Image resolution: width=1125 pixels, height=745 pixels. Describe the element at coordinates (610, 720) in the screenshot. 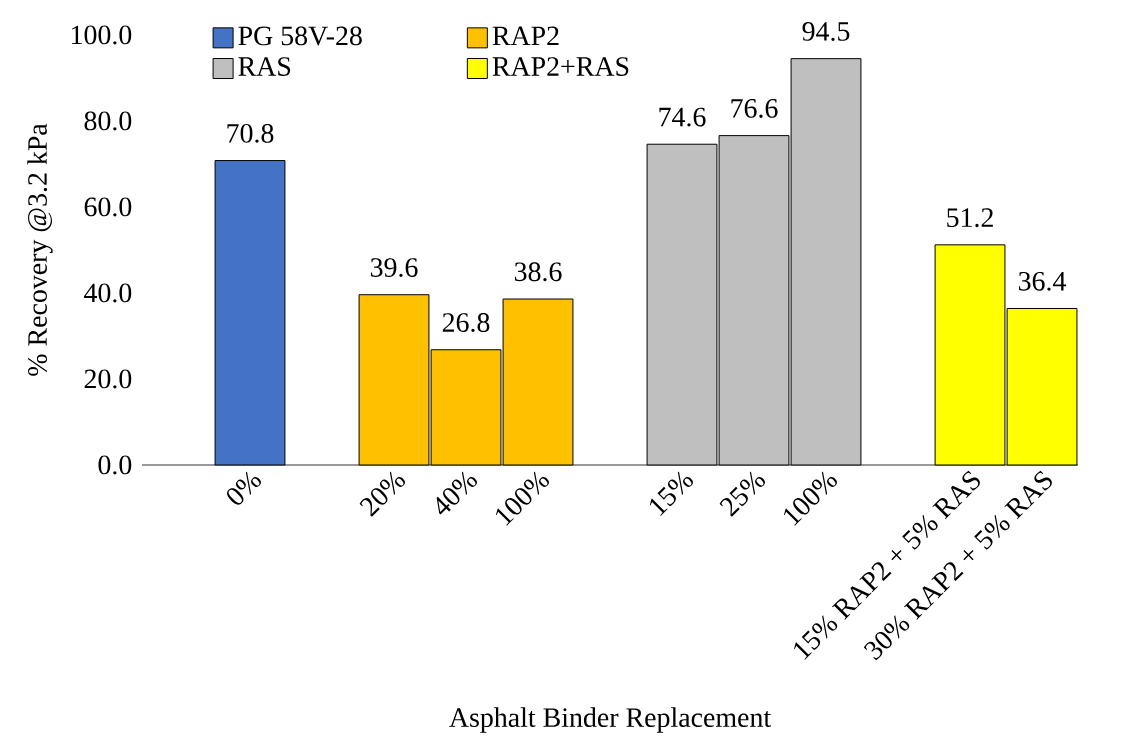

I see `x-axis-title: Asphalt Binder Replacement` at that location.